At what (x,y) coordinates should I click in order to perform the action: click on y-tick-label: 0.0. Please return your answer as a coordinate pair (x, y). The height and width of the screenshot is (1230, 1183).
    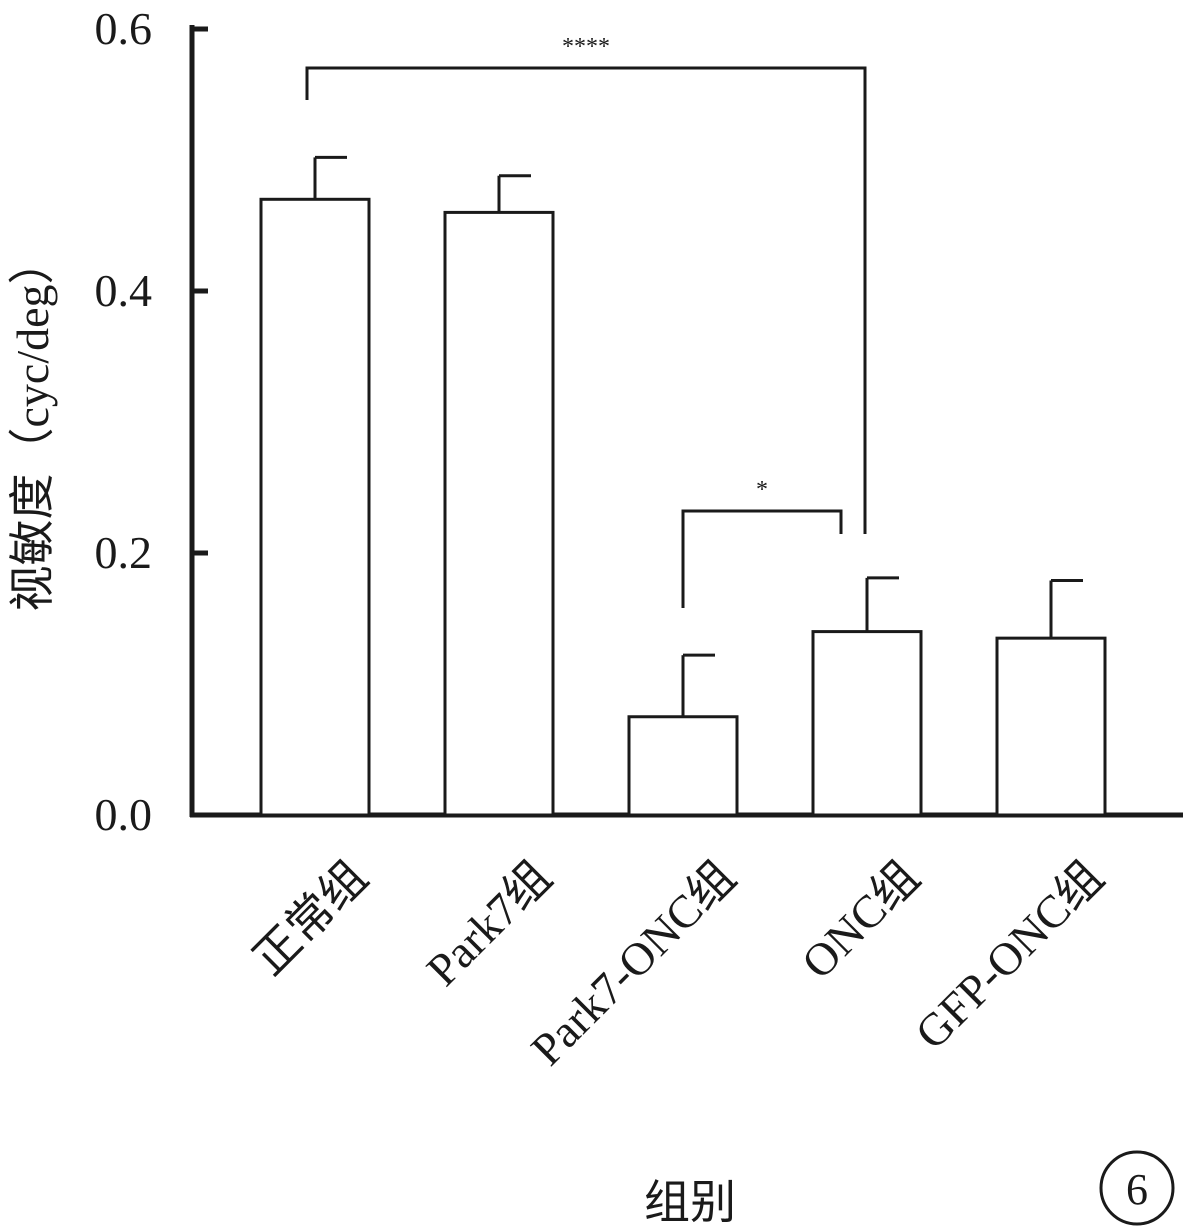
    Looking at the image, I should click on (124, 814).